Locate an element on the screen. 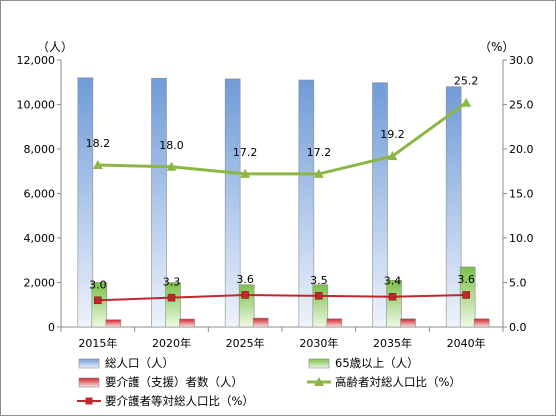  right-tick-label: 20.0 is located at coordinates (521, 149).